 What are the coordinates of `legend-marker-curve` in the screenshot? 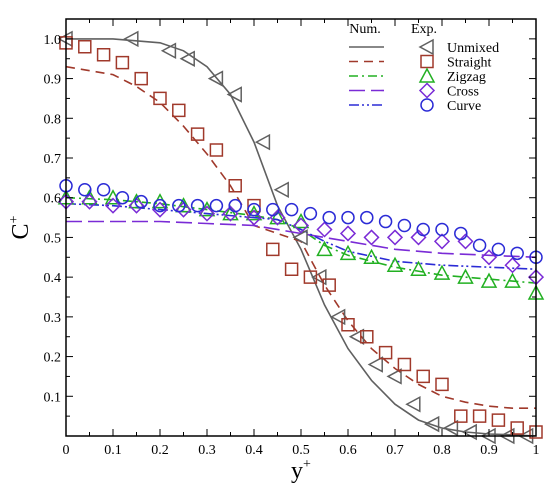 It's located at (427, 105).